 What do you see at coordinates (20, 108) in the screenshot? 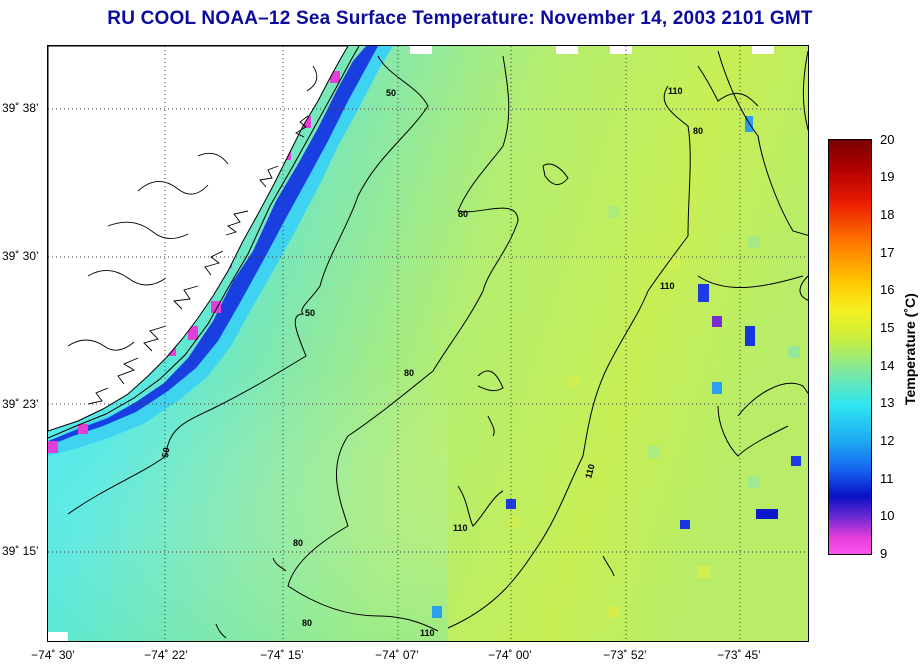
I see `lat-label: 39˚ 38’` at bounding box center [20, 108].